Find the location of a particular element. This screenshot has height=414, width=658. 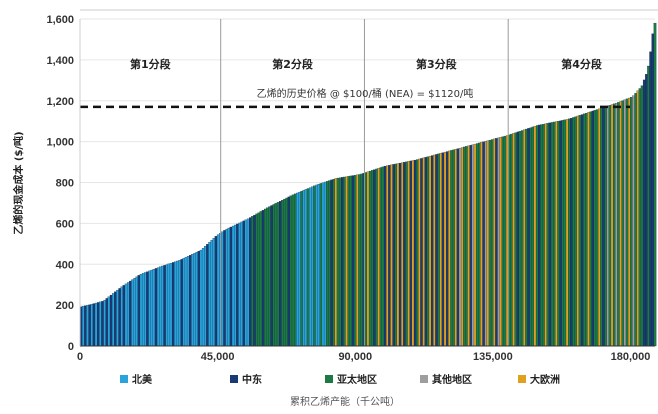

y-tick-label: 800 is located at coordinates (65, 184).